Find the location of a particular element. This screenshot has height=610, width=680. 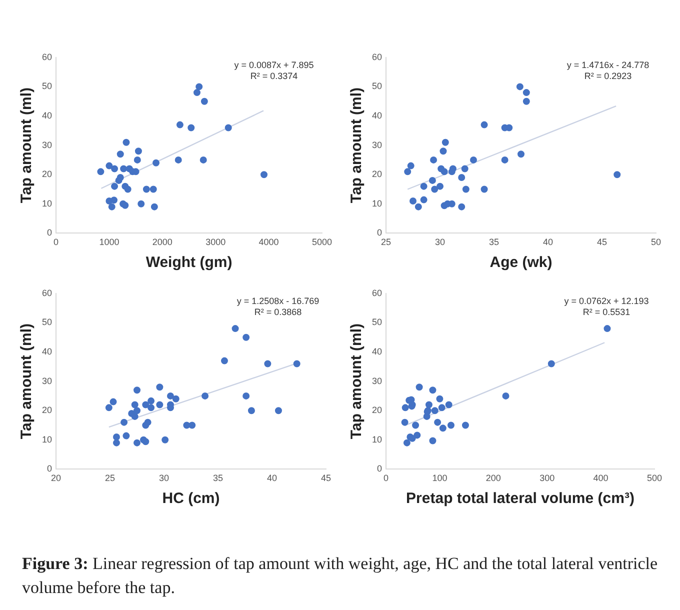

x-axis-title: Age (wk) is located at coordinates (521, 263).